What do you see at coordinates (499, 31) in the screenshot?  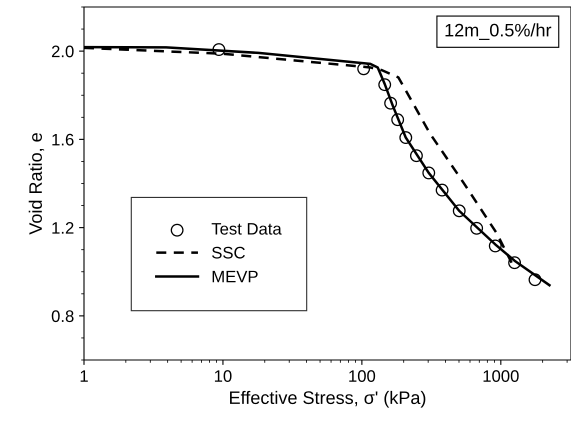 I see `annotation: 12m_0.5%/hr` at bounding box center [499, 31].